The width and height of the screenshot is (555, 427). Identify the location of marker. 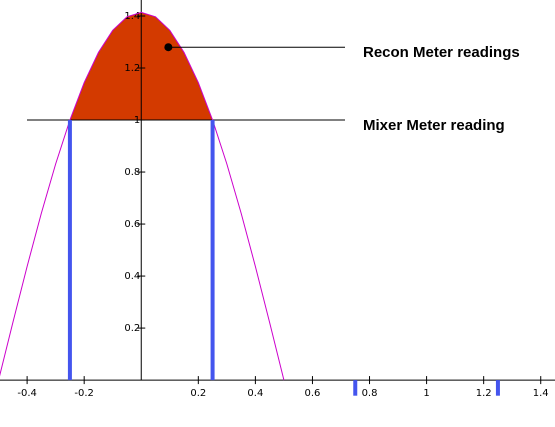
(168, 47).